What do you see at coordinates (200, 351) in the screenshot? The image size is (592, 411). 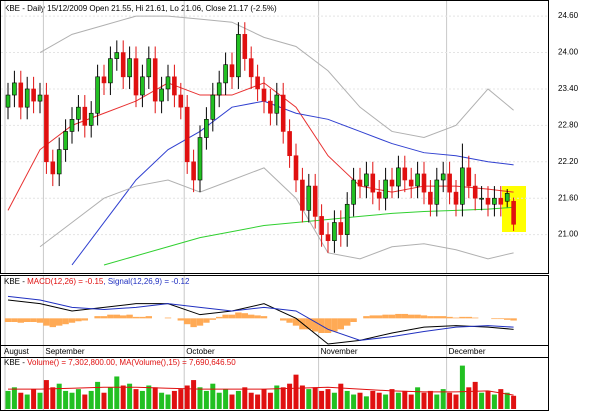 I see `month-label: October` at bounding box center [200, 351].